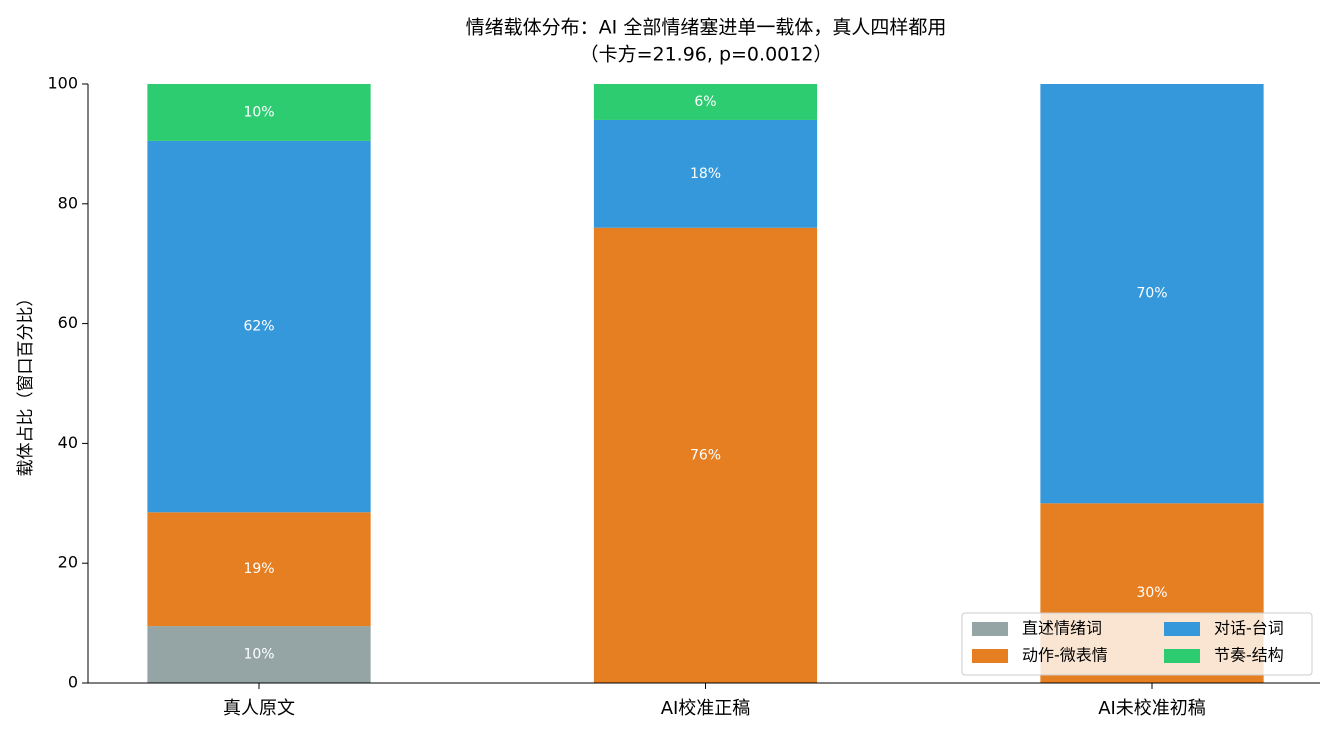 The height and width of the screenshot is (735, 1335). I want to click on value-label: 62%, so click(258, 327).